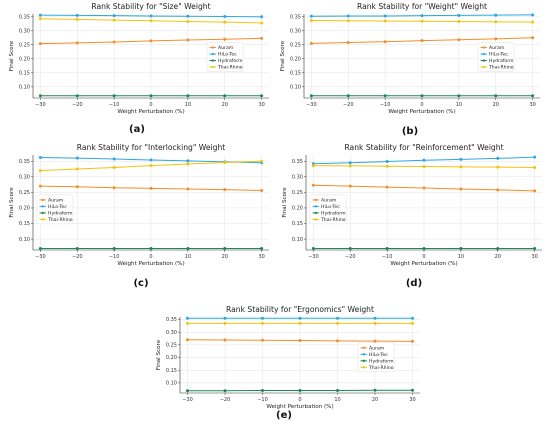 The width and height of the screenshot is (550, 425). Describe the element at coordinates (414, 283) in the screenshot. I see `panel-letter: (d)` at that location.